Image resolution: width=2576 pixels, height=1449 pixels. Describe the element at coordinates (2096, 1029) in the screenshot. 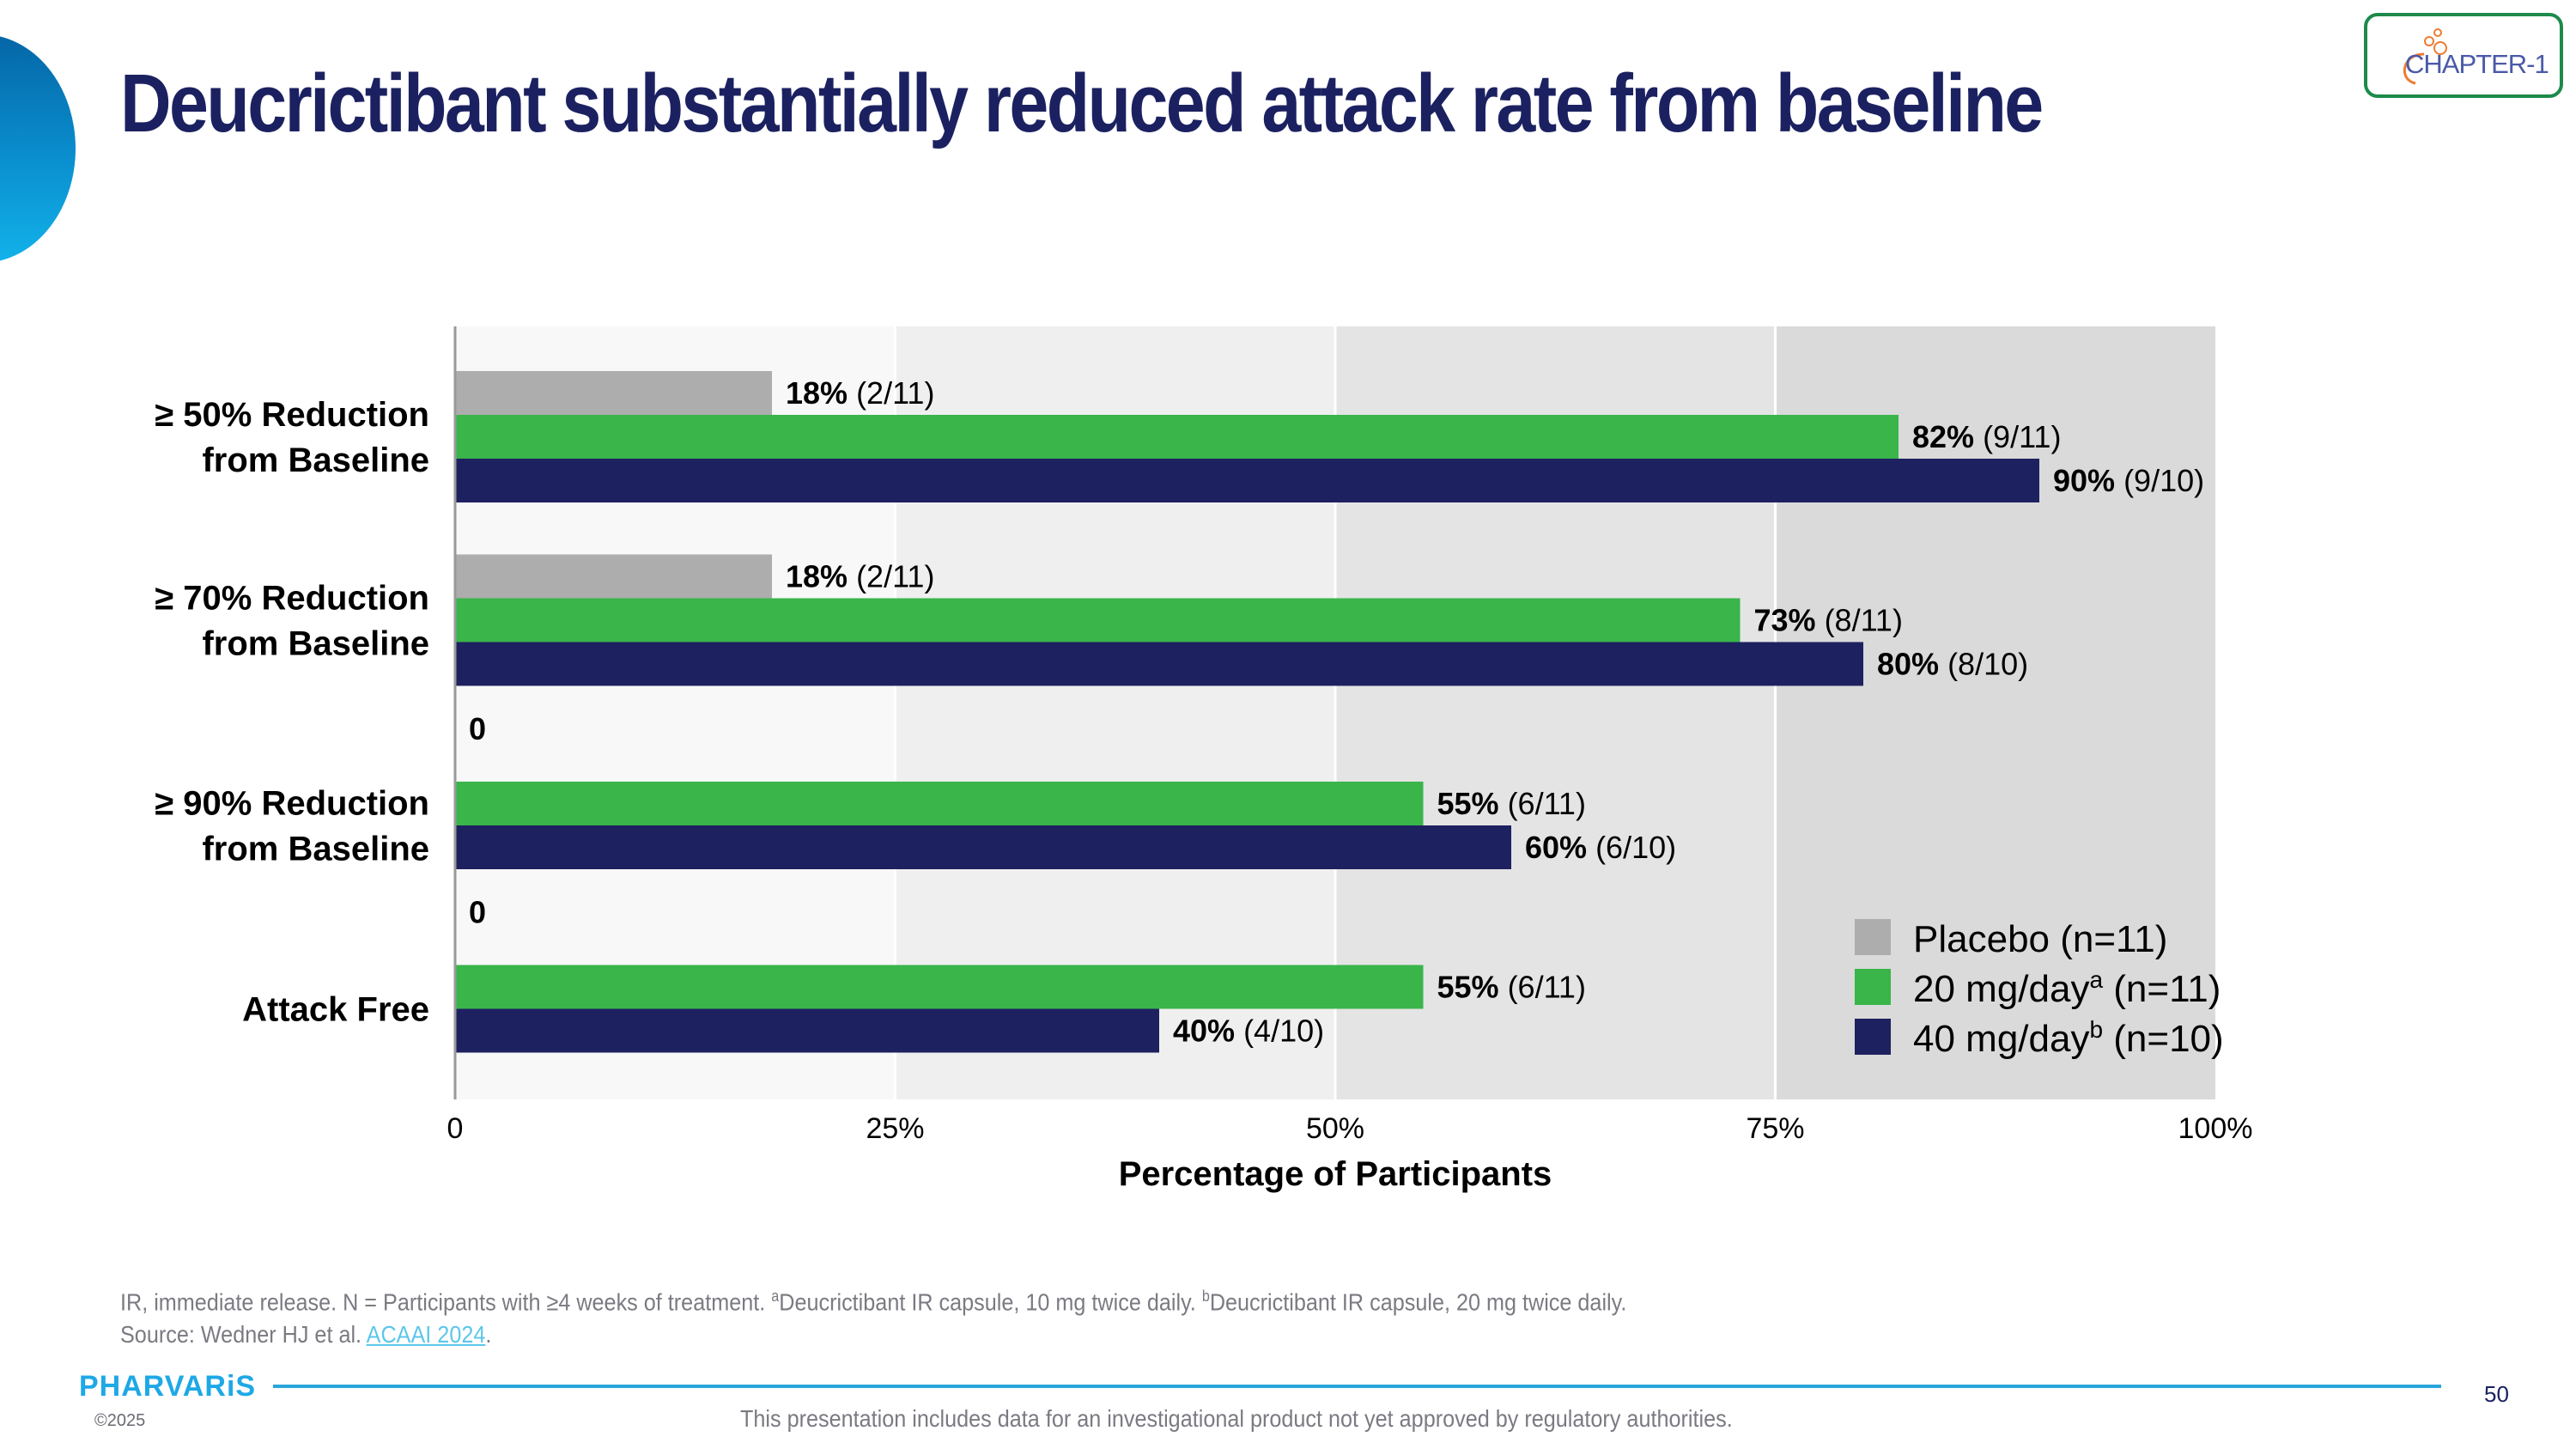

I see `legend-label-sup: b` at that location.